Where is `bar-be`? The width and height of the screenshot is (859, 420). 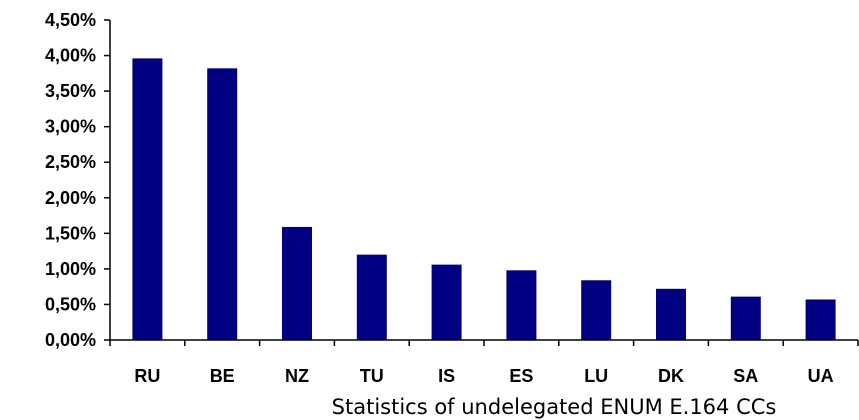
bar-be is located at coordinates (222, 204).